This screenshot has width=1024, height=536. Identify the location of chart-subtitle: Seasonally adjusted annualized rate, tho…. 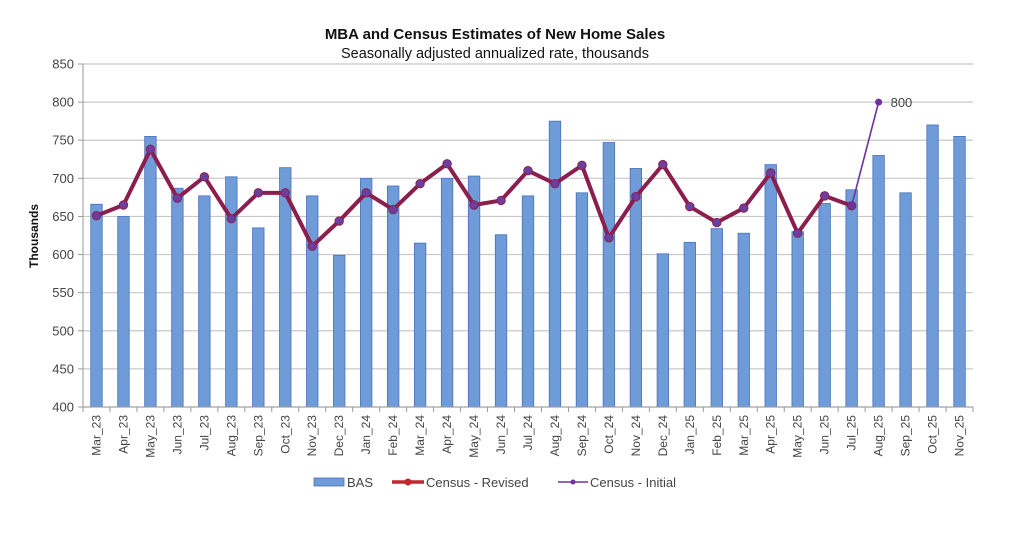
(495, 54).